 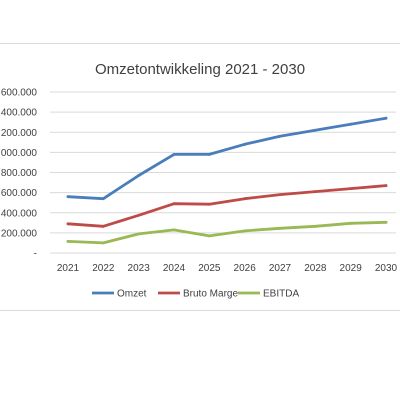 I want to click on legend-label: Omzet, so click(x=132, y=294).